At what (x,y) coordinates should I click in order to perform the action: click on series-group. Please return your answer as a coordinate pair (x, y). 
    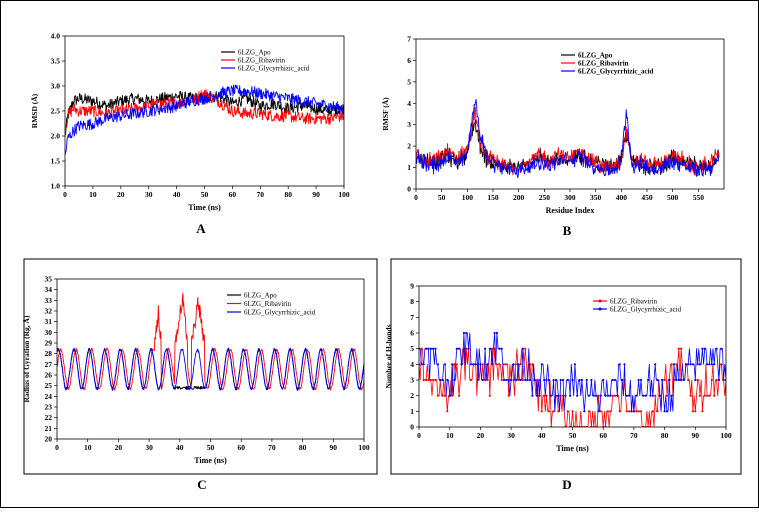
    Looking at the image, I should click on (572, 379).